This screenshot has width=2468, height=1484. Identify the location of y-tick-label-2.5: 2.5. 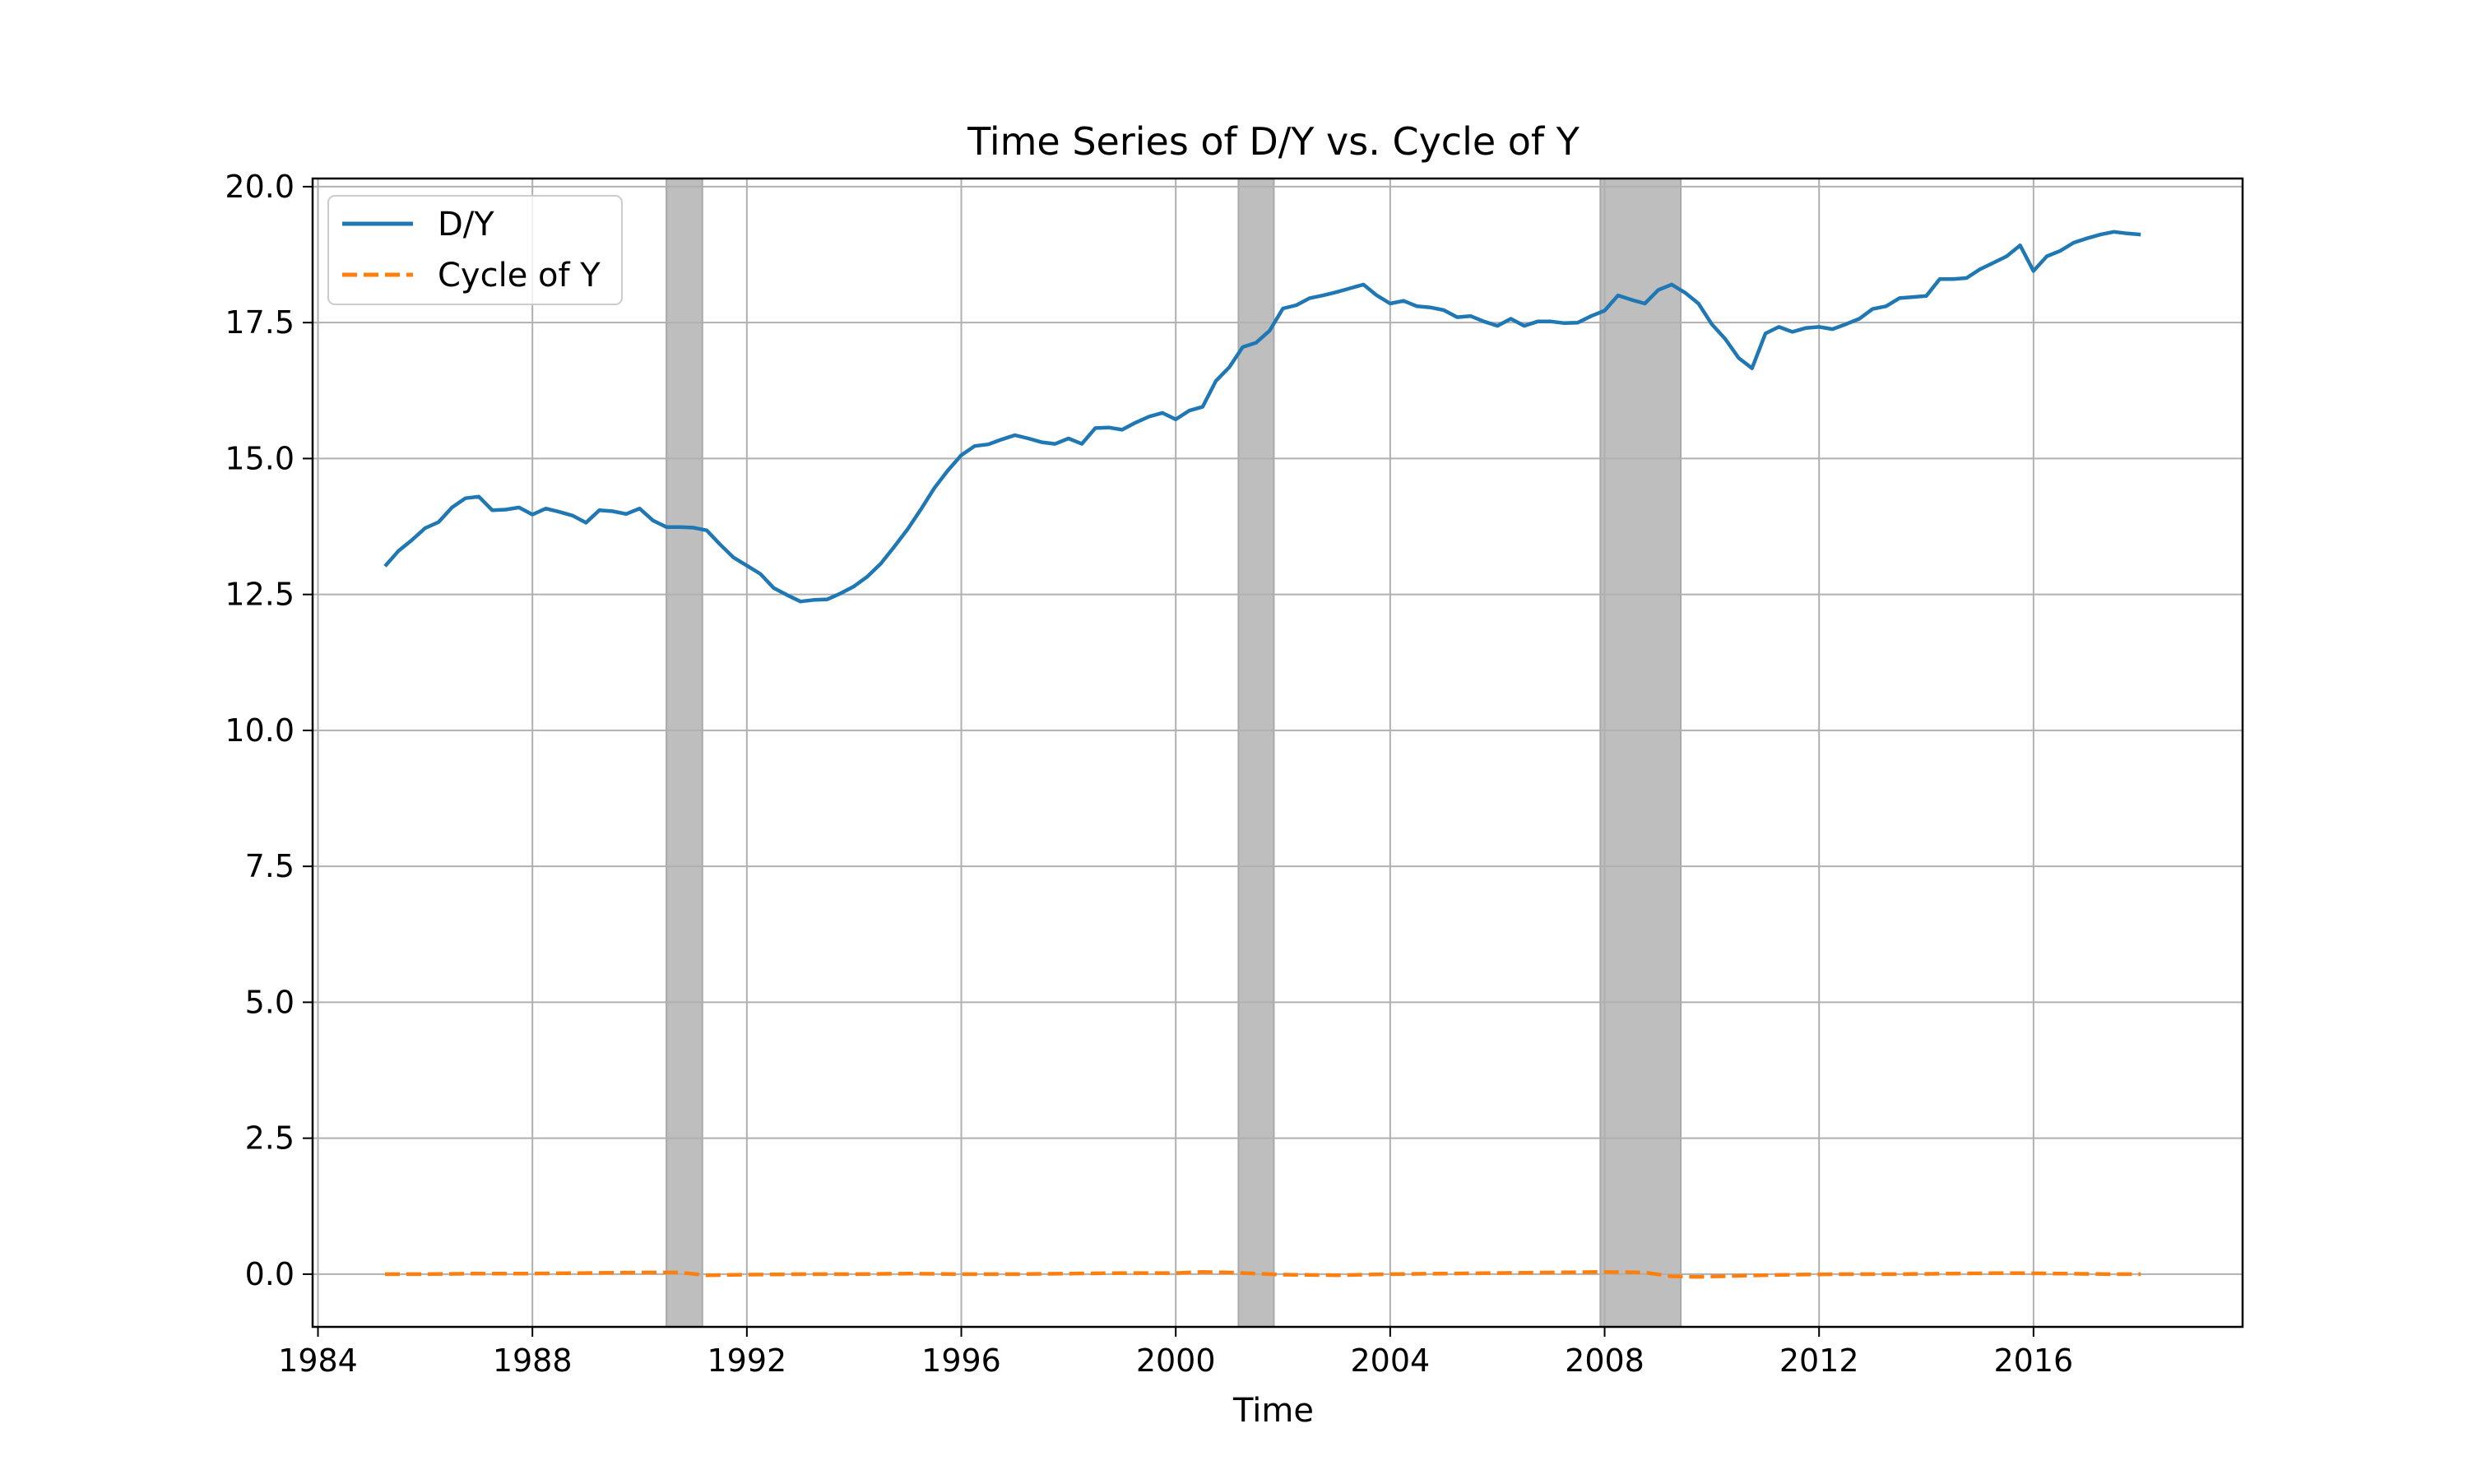
(270, 1138).